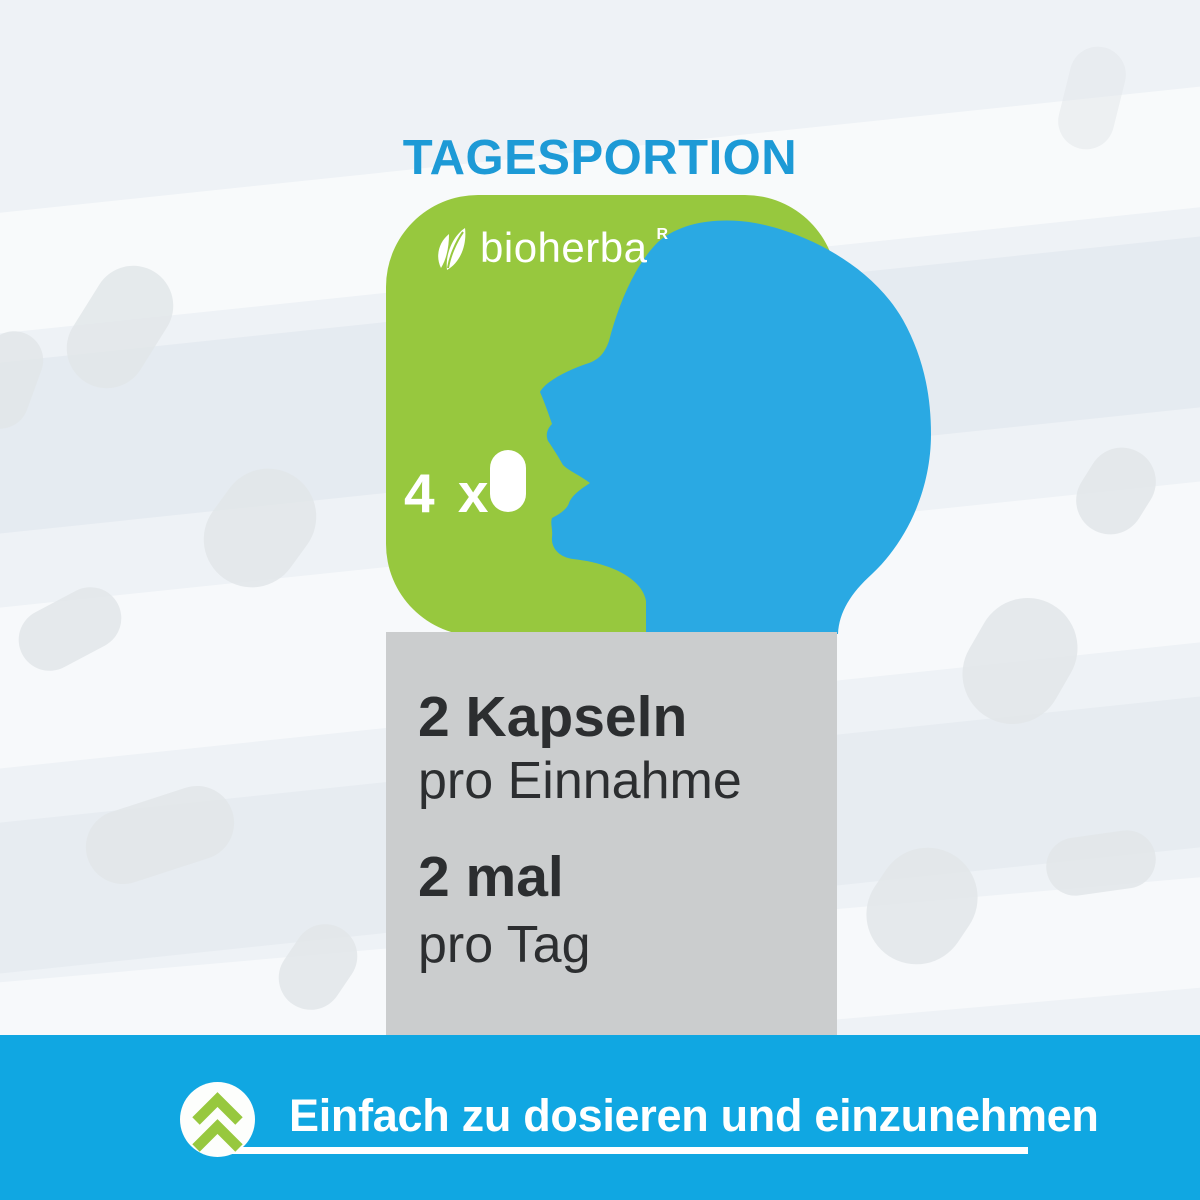  I want to click on info-box-shape, so click(611, 833).